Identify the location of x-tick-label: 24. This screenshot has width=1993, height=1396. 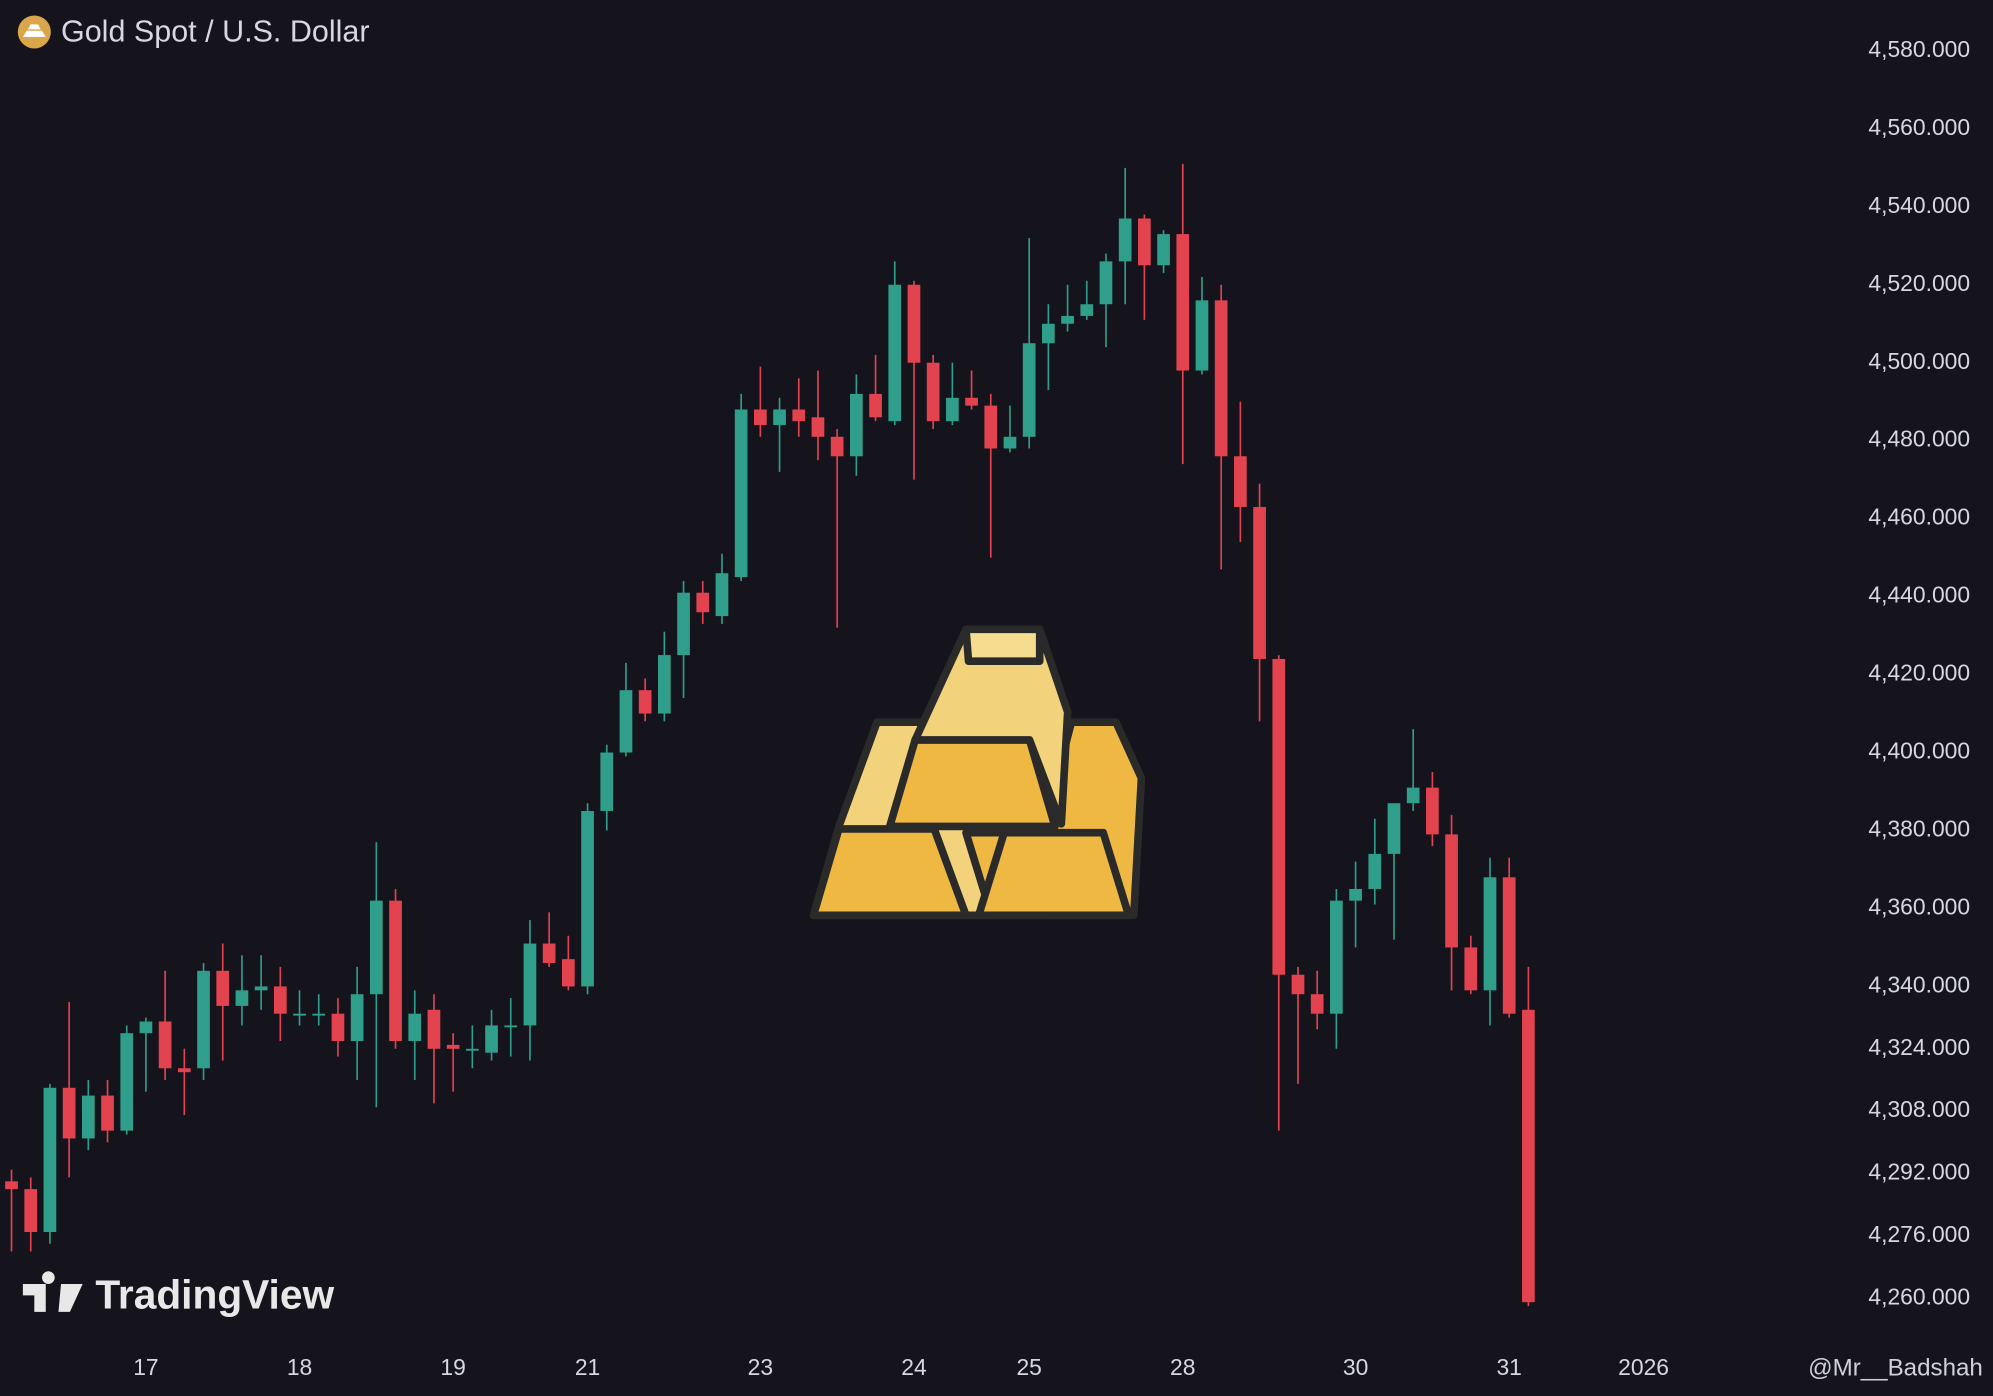
(914, 1367).